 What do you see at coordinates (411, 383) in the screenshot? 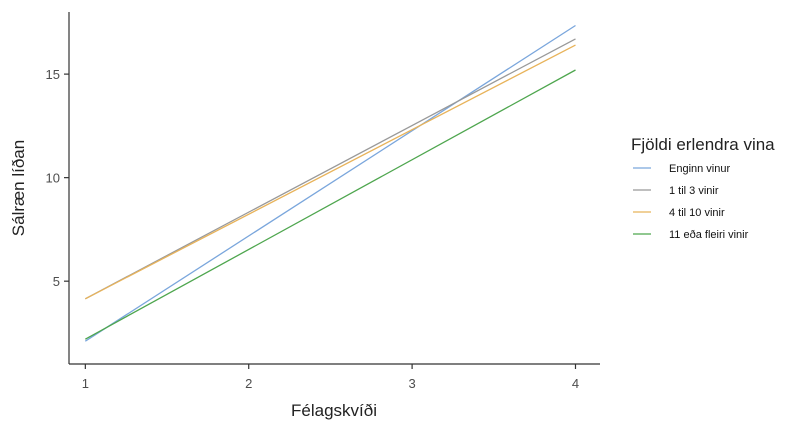
I see `x-tick-label: 3` at bounding box center [411, 383].